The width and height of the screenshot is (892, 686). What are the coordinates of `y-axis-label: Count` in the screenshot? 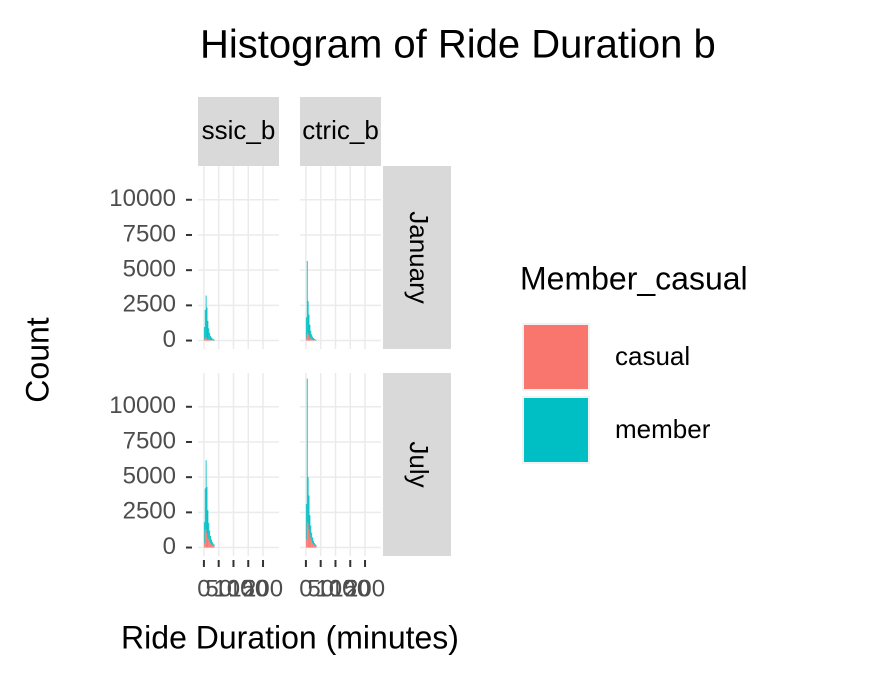 It's located at (37, 360).